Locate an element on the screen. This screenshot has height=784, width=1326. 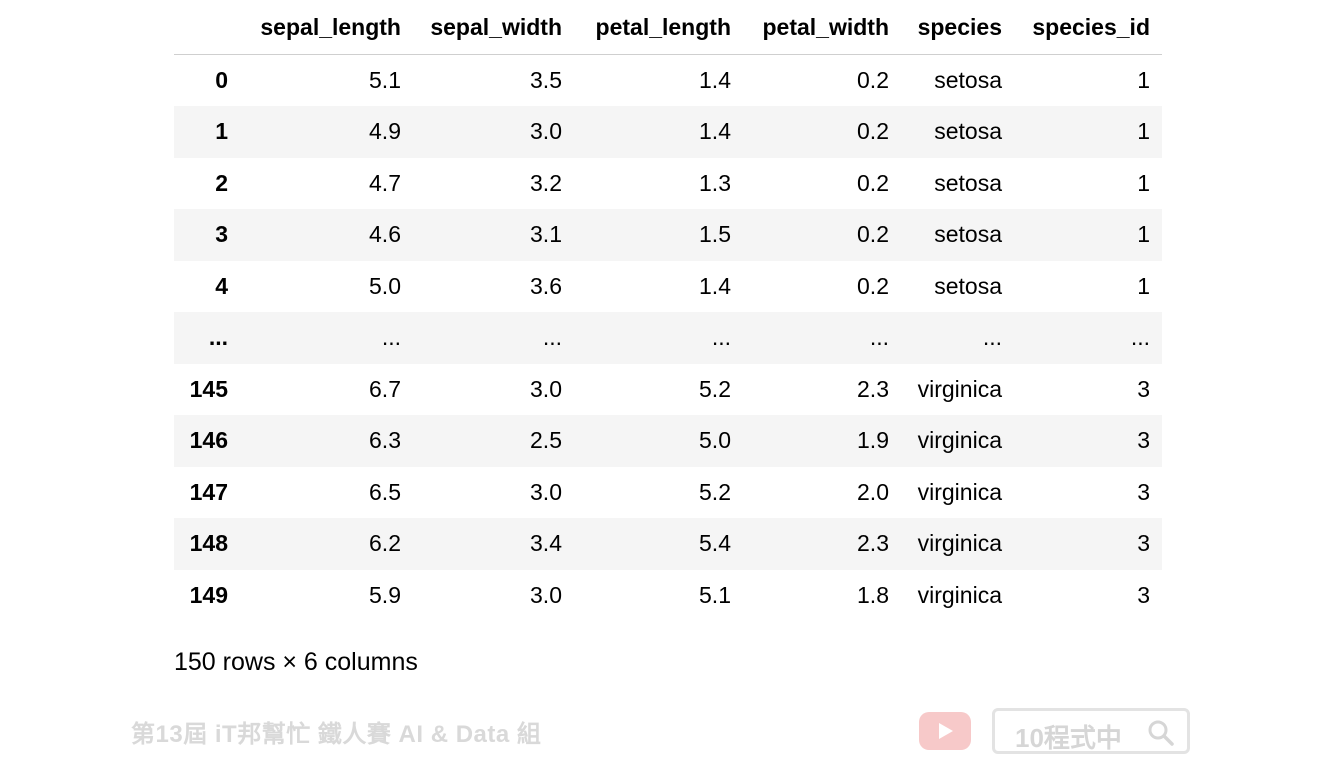
search-icon is located at coordinates (1161, 733).